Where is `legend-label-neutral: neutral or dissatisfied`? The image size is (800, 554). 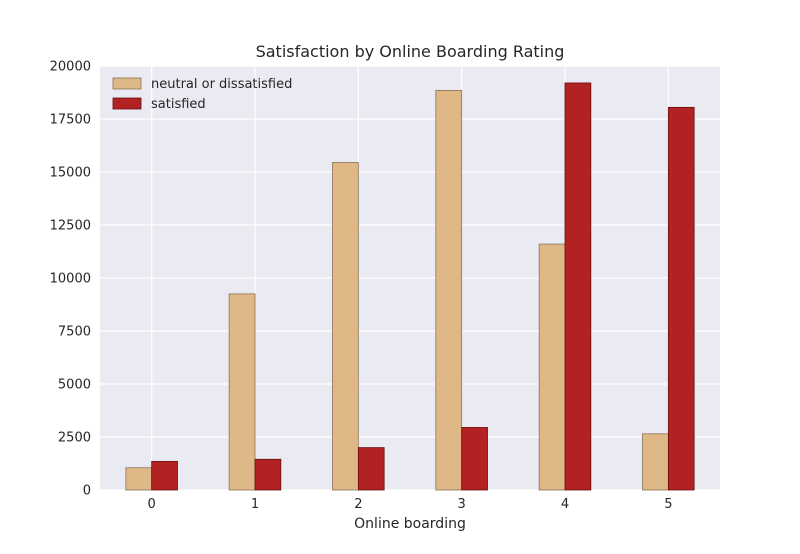 legend-label-neutral: neutral or dissatisfied is located at coordinates (221, 84).